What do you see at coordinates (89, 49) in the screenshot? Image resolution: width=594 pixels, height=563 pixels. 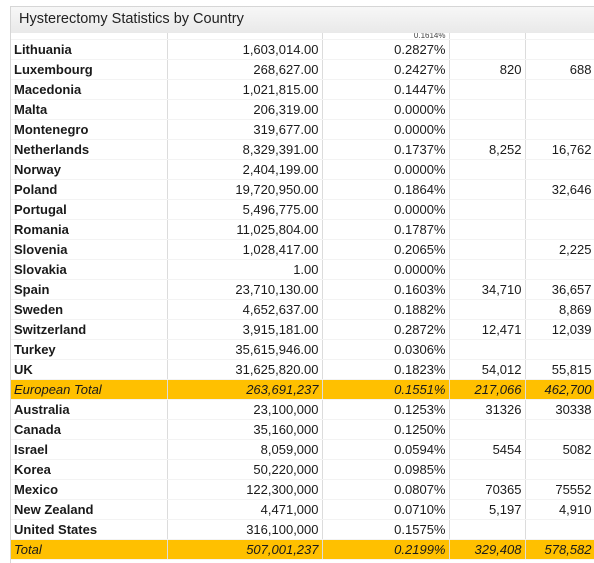 I see `cell-country: Lithuania` at bounding box center [89, 49].